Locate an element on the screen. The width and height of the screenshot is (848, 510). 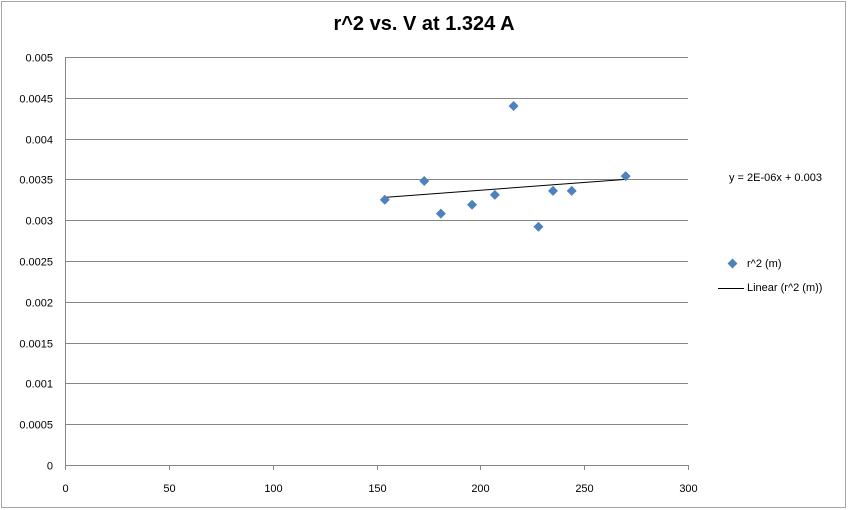
x-tick-label: 100 is located at coordinates (273, 489).